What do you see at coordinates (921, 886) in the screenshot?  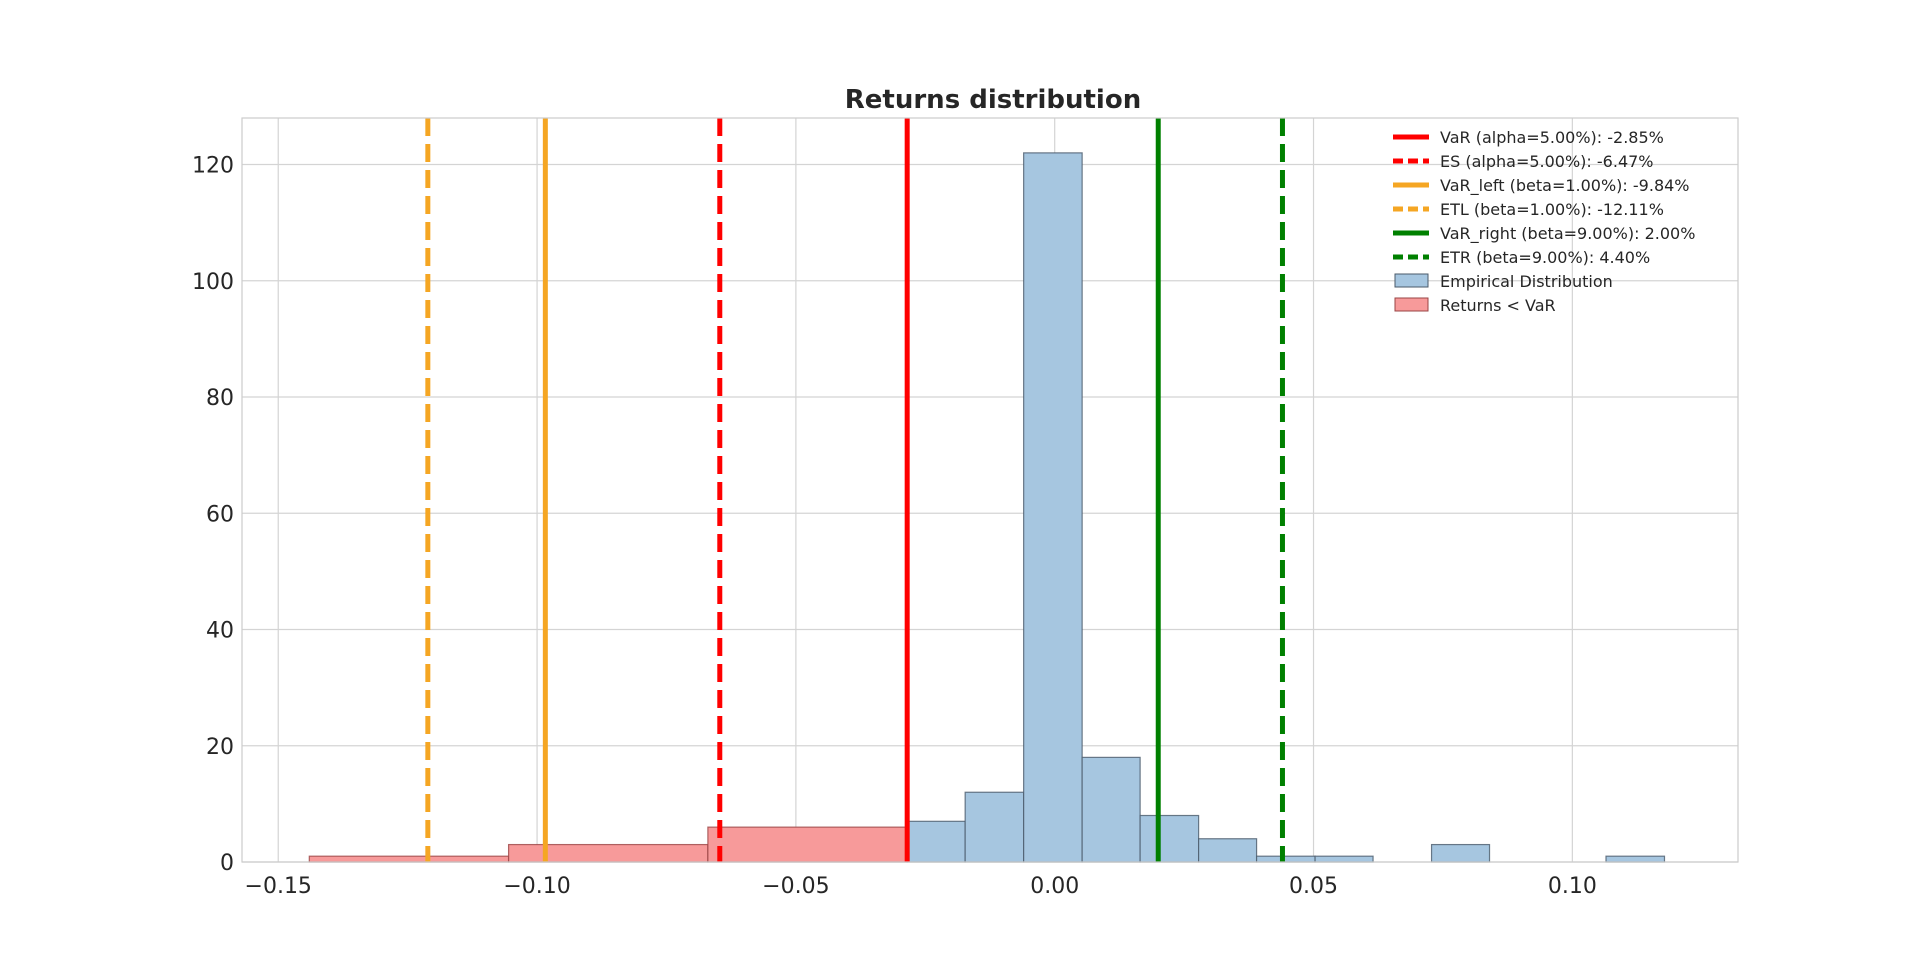 I see `x-axis-ticks: −0.15 −0.10 −0.05 0.00 0.05 0.10` at bounding box center [921, 886].